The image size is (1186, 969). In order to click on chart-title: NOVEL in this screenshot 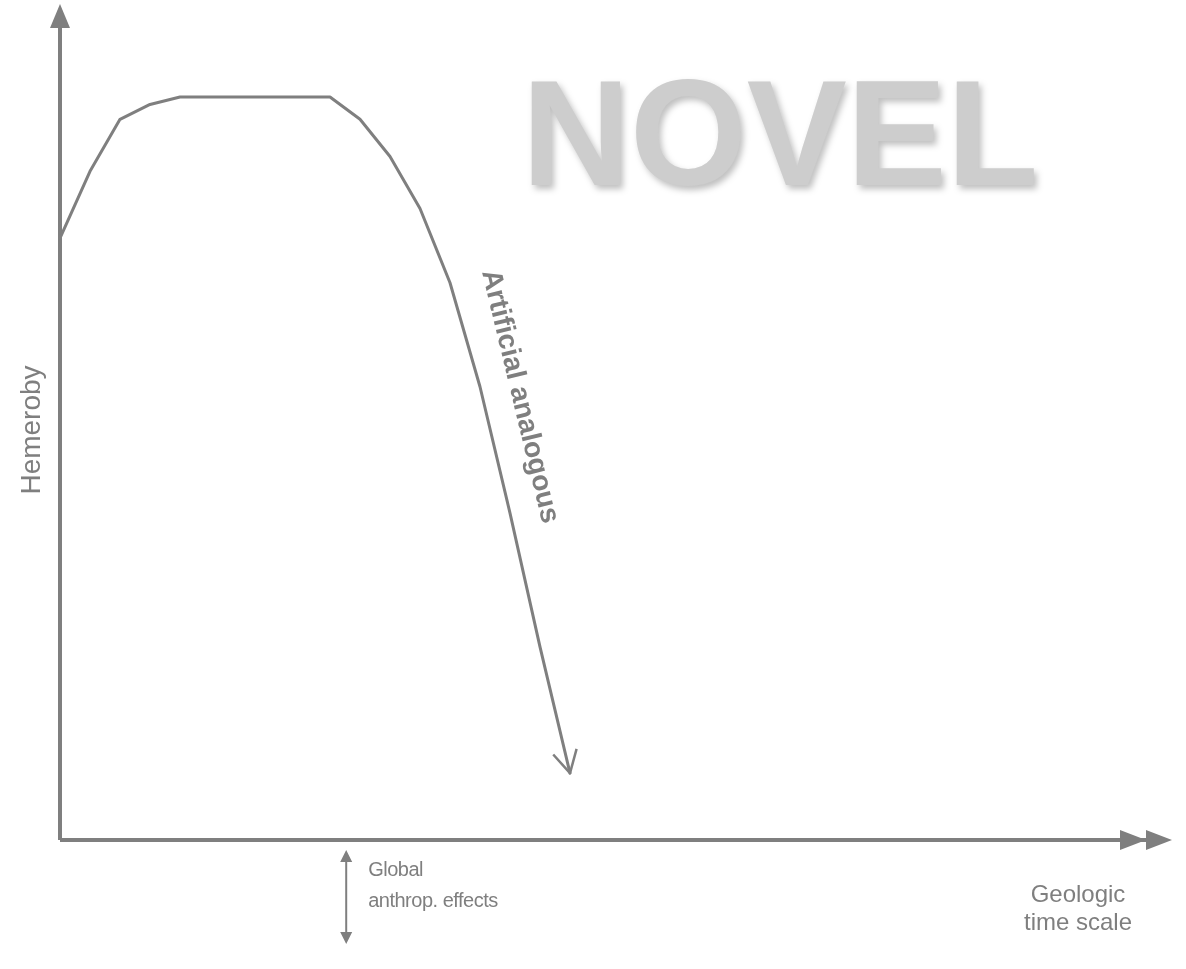, I will do `click(780, 133)`.